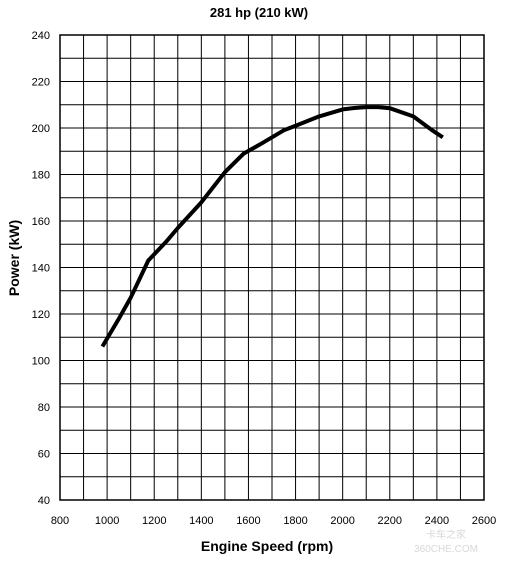  I want to click on y-tick-label: 160, so click(41, 222).